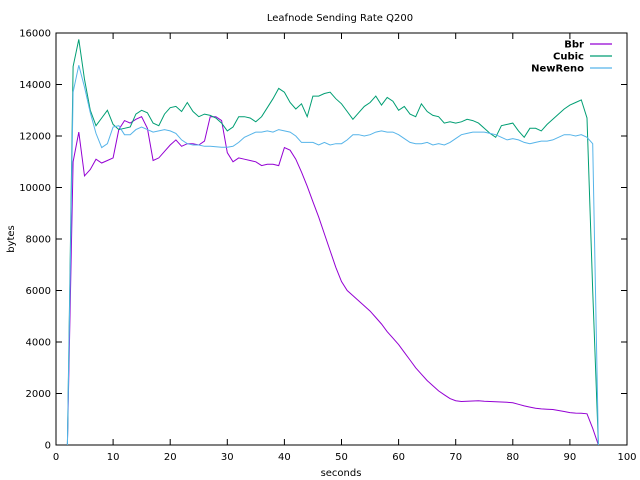 The image size is (640, 480). I want to click on legend-label-bbr: Bbr, so click(574, 45).